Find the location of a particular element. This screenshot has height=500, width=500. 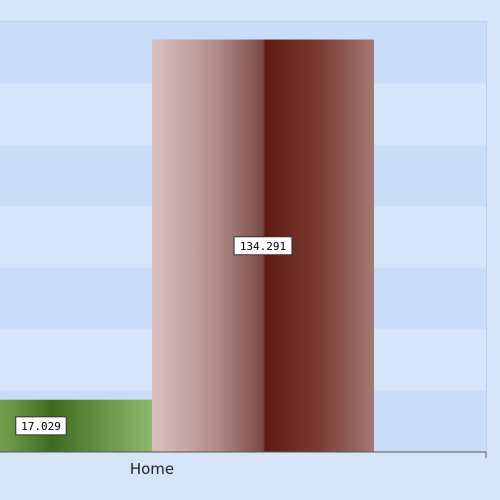

data-label: 134.291 is located at coordinates (263, 246).